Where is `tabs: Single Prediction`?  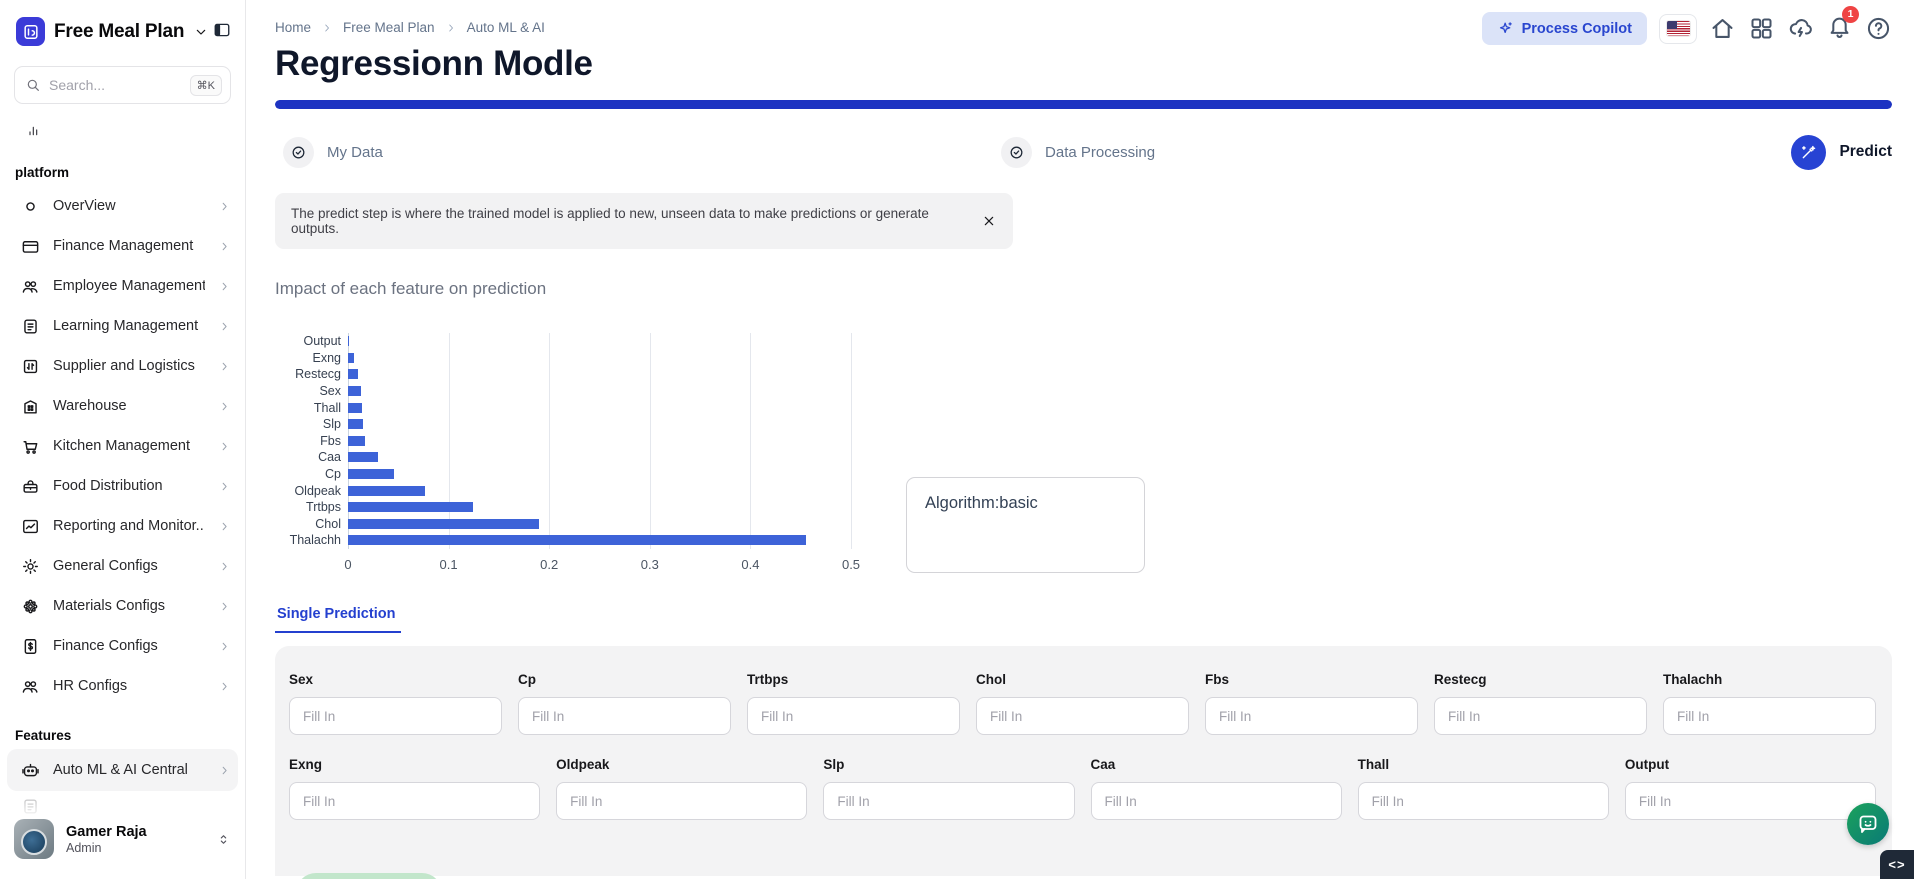 tabs: Single Prediction is located at coordinates (1083, 619).